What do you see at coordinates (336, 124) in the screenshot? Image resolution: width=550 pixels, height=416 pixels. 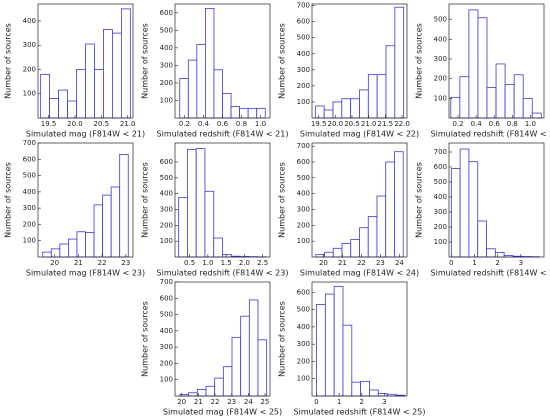 I see `x-tick-label: 20.0` at bounding box center [336, 124].